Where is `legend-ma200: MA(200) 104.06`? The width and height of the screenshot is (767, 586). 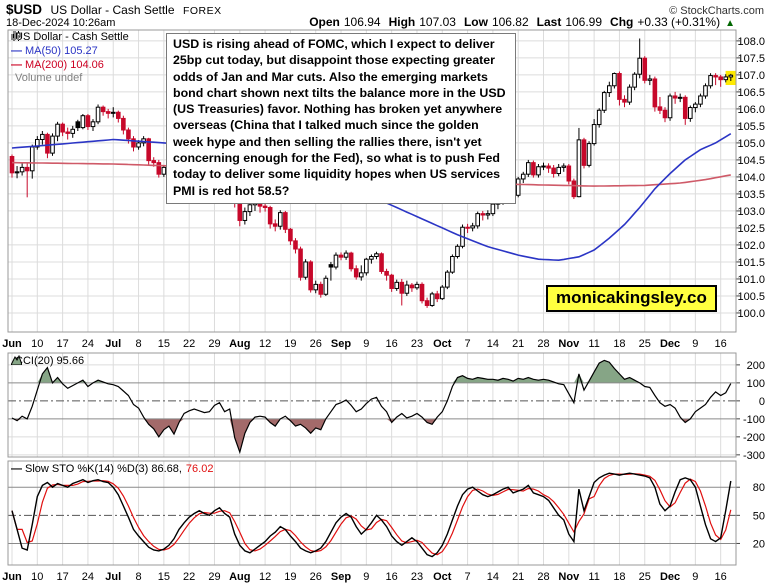 legend-ma200: MA(200) 104.06 is located at coordinates (64, 64).